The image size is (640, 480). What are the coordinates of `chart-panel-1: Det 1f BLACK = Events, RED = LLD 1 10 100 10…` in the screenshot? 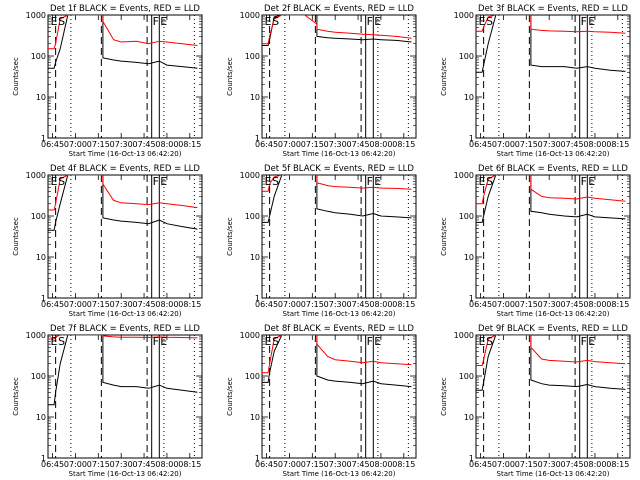 It's located at (107, 81).